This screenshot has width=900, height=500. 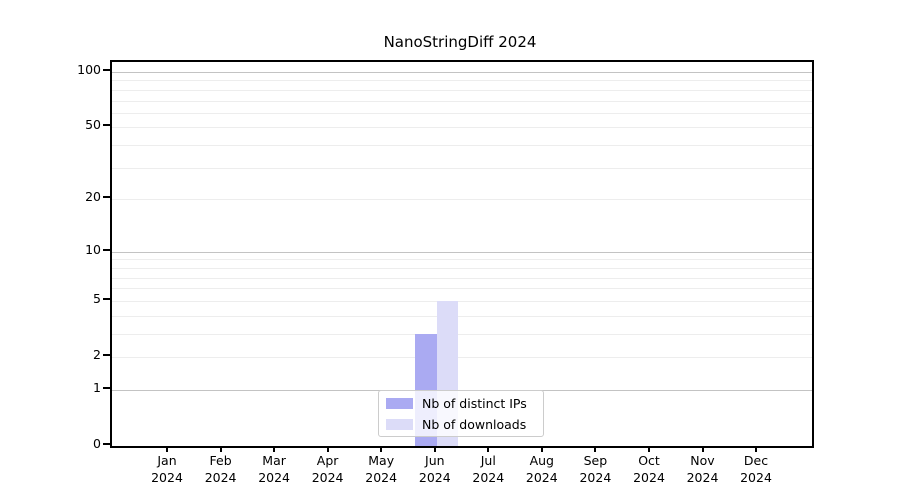 I want to click on x-tick-label: Sep 2024, so click(x=595, y=469).